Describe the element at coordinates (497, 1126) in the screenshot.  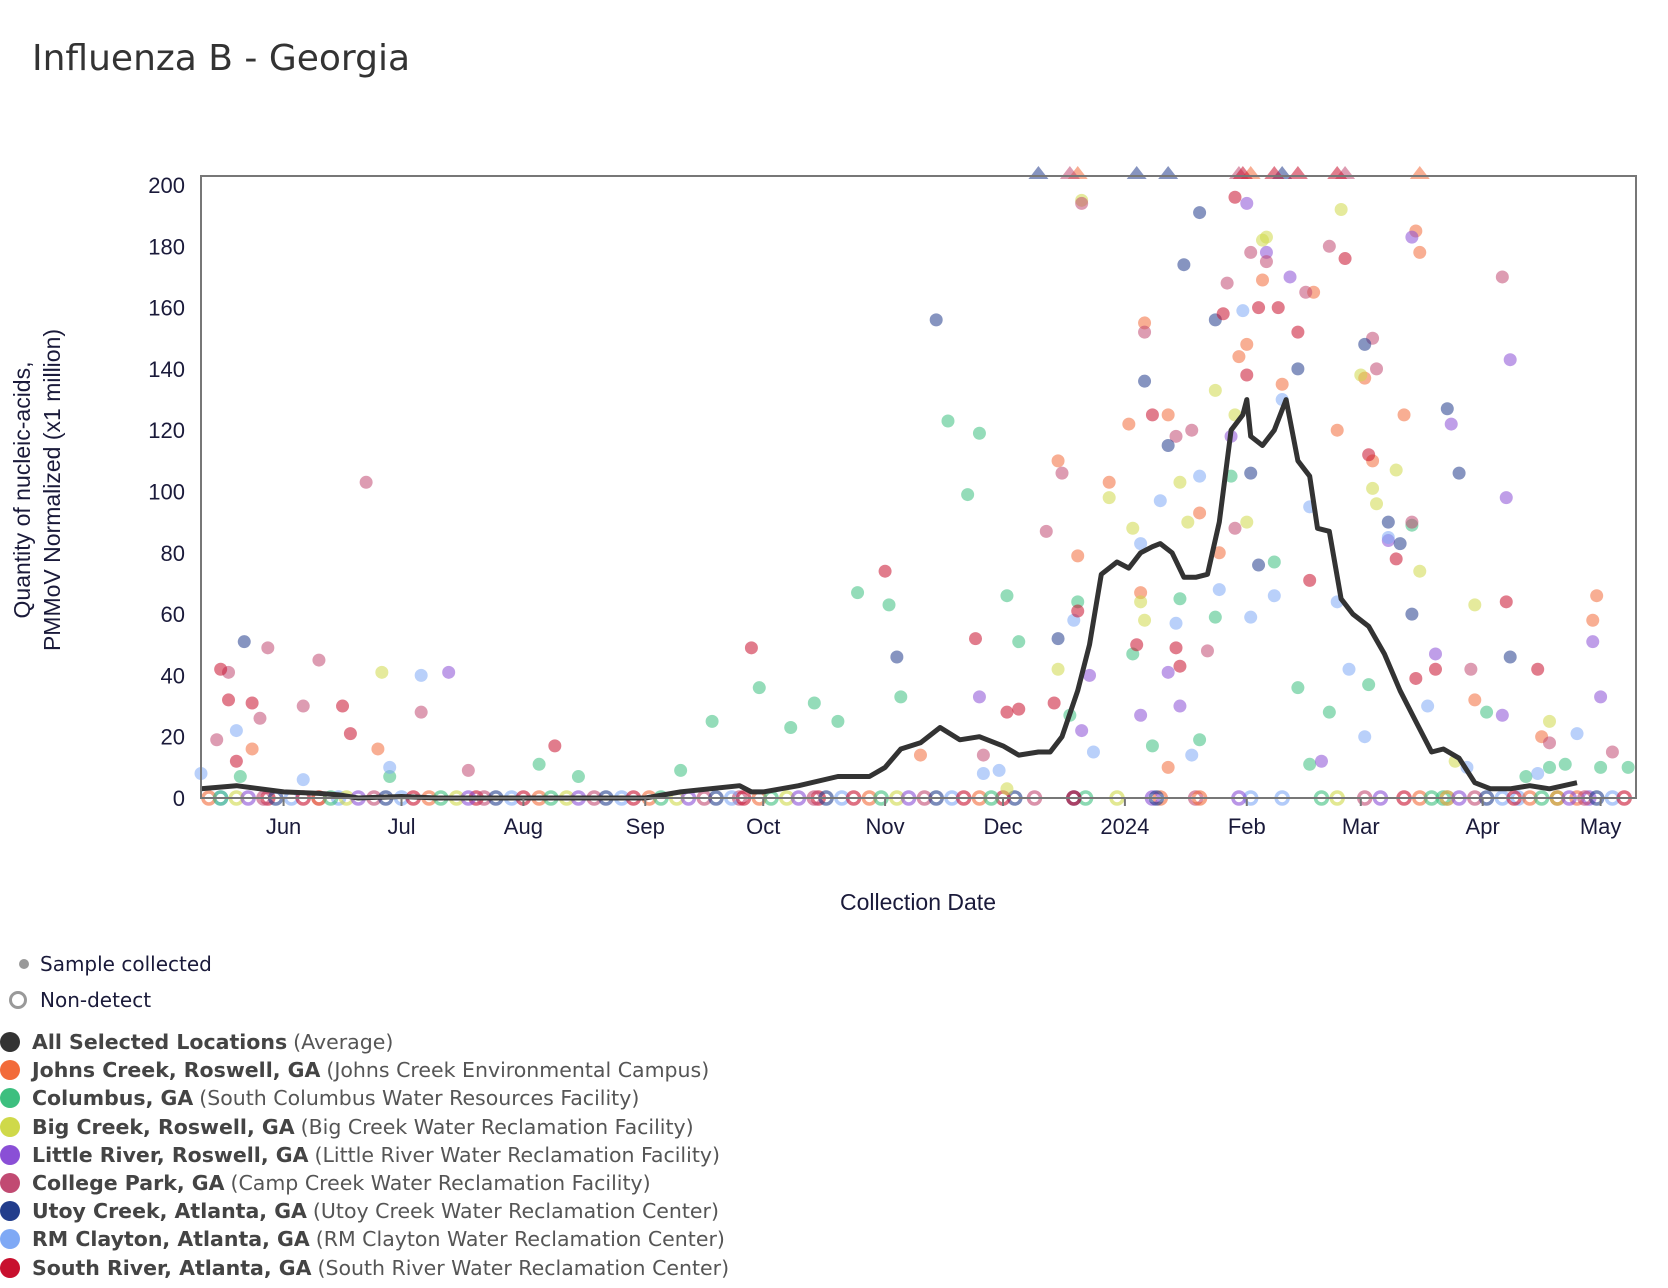
I see `legend-detail: (Big Creek Water Reclamation Facility)` at that location.